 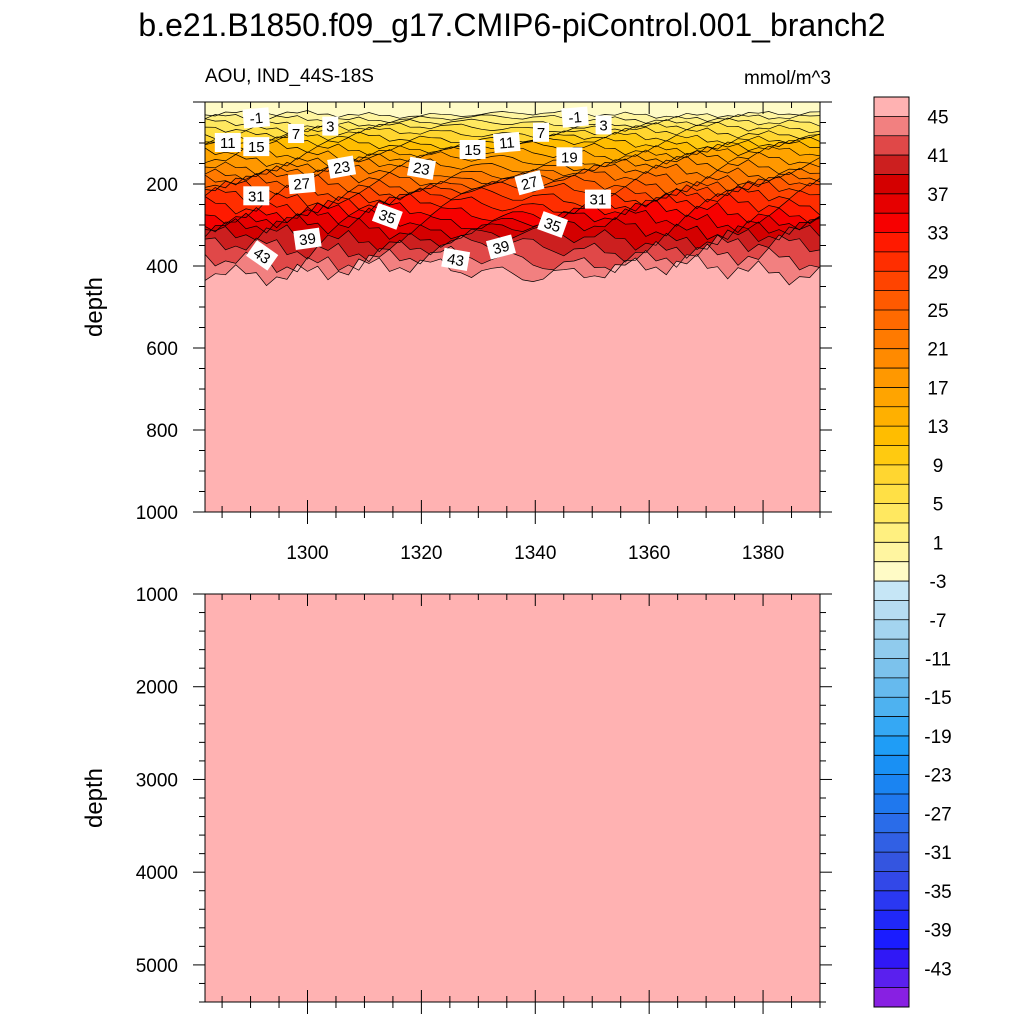 What do you see at coordinates (569, 157) in the screenshot?
I see `svg-text: 19` at bounding box center [569, 157].